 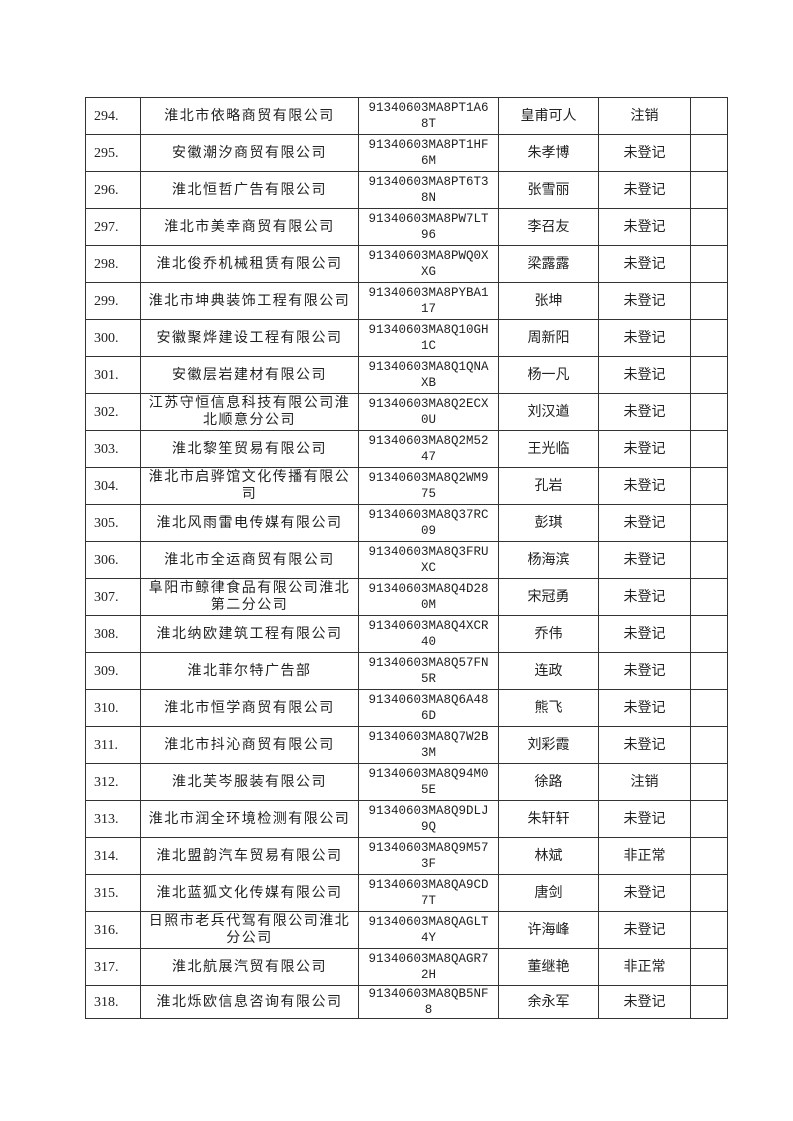 I want to click on legal-person-text: 朱孝博, so click(x=548, y=153).